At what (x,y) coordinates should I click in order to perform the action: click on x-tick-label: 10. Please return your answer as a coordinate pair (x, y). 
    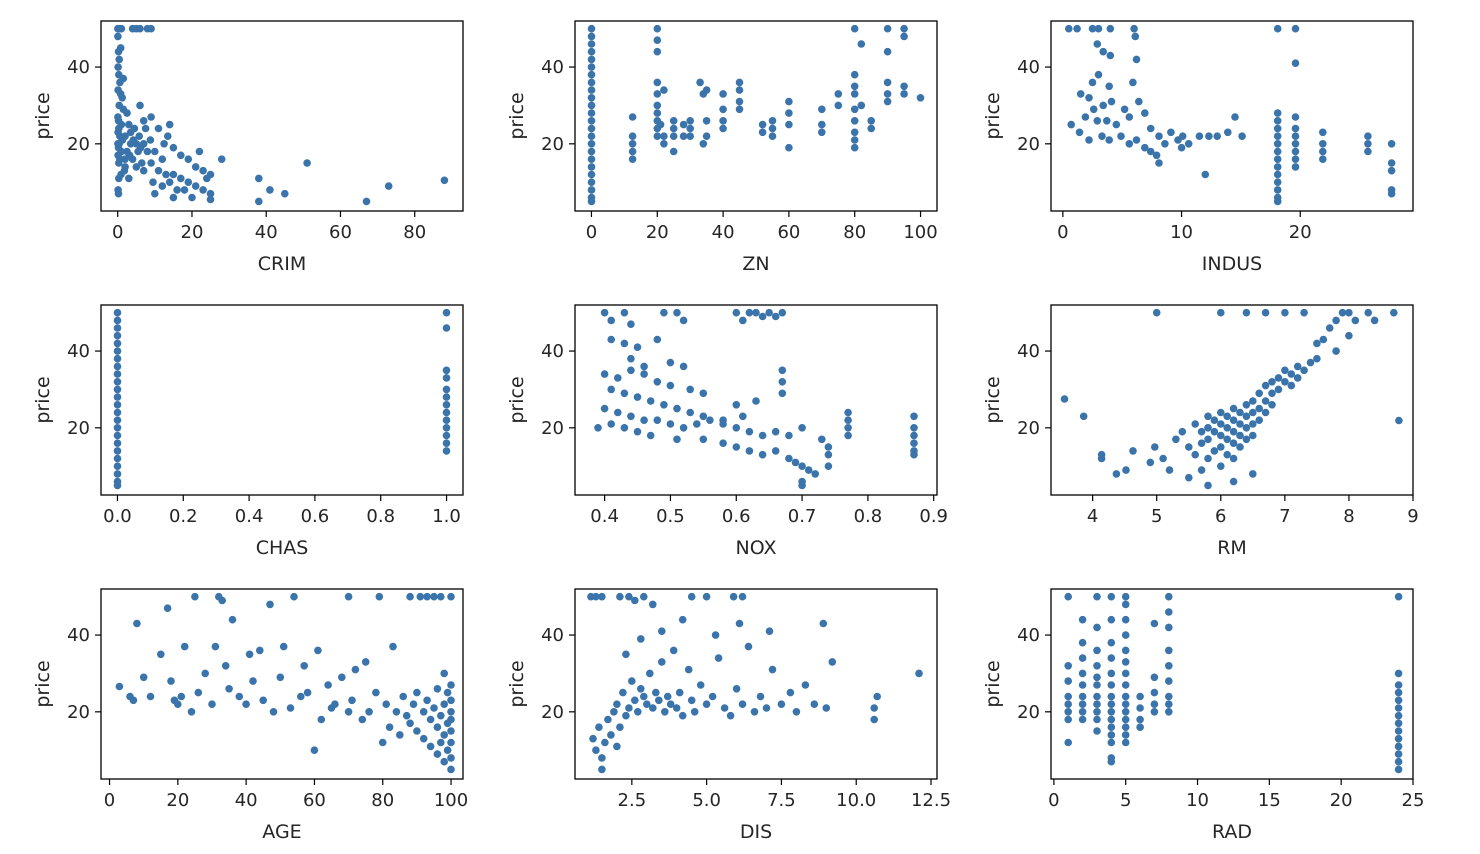
    Looking at the image, I should click on (1181, 232).